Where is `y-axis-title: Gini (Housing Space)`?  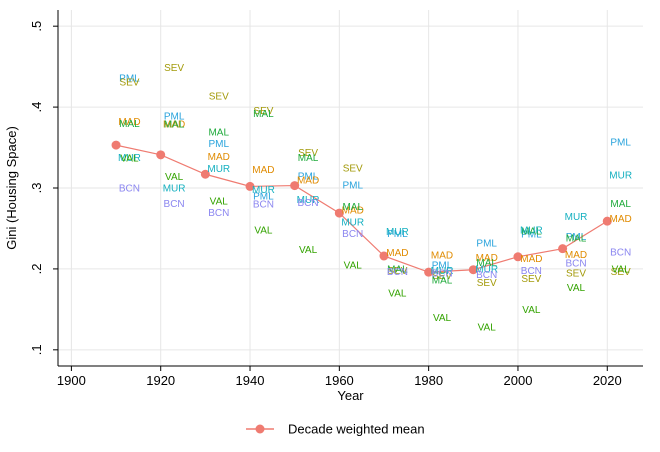 y-axis-title: Gini (Housing Space) is located at coordinates (11, 188).